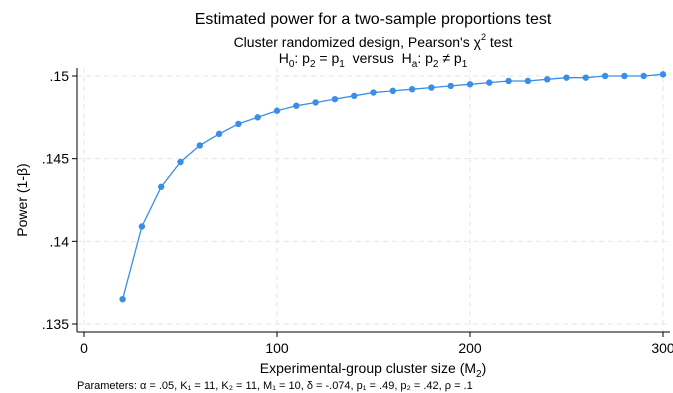 The width and height of the screenshot is (673, 393). I want to click on y-tick-label: .135, so click(55, 324).